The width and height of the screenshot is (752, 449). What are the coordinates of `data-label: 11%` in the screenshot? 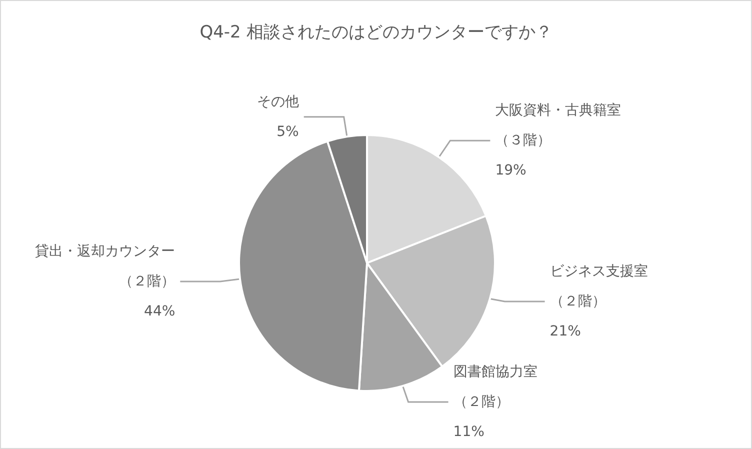 It's located at (468, 432).